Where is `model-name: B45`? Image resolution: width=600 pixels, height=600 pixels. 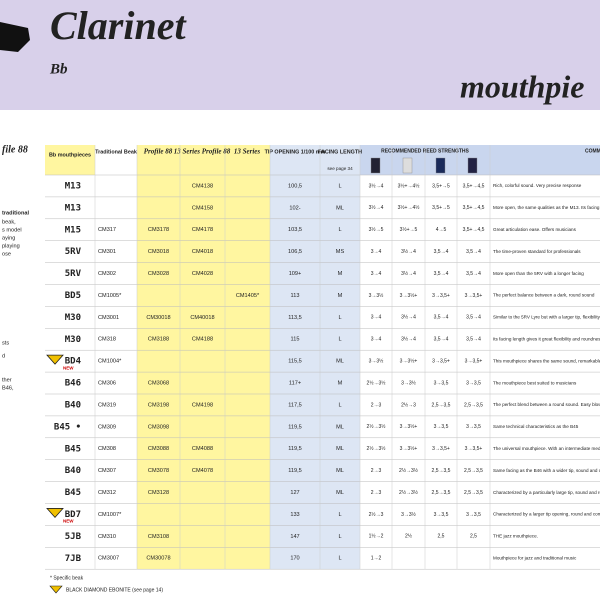
model-name: B45 is located at coordinates (73, 493).